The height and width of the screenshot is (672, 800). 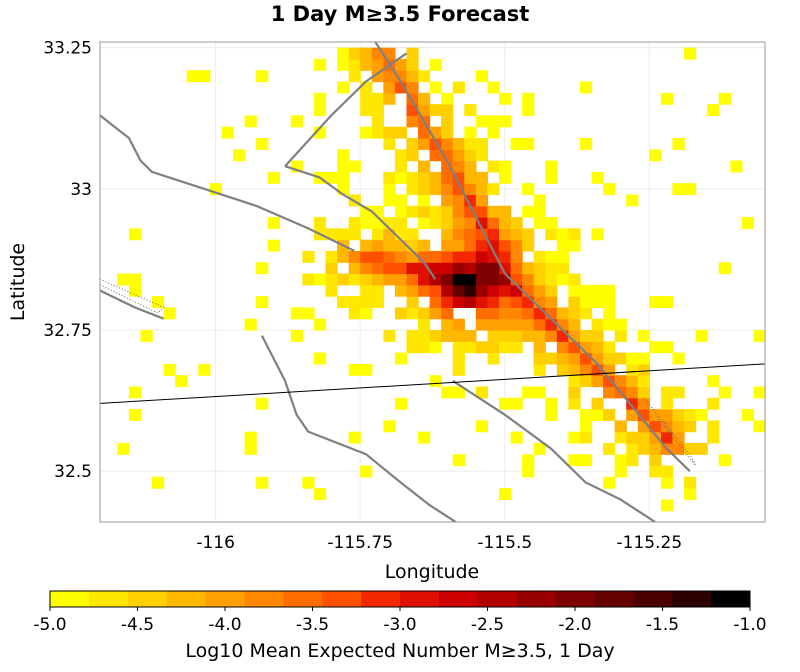 I want to click on colorbar-tick-label: -5.0, so click(x=49, y=625).